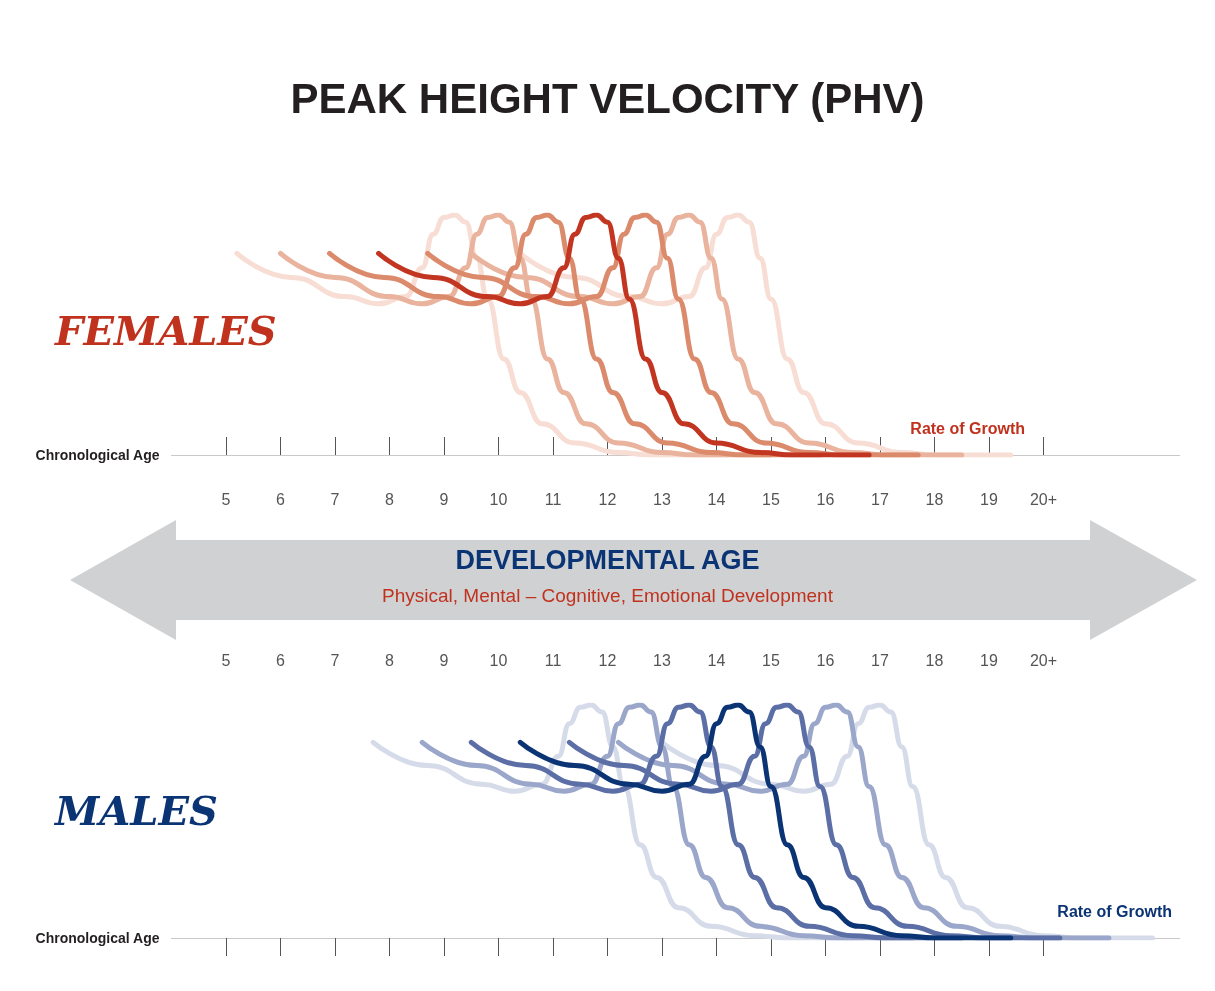  What do you see at coordinates (607, 596) in the screenshot?
I see `text: Physical, Mental – Cognitive, Emotional Development` at bounding box center [607, 596].